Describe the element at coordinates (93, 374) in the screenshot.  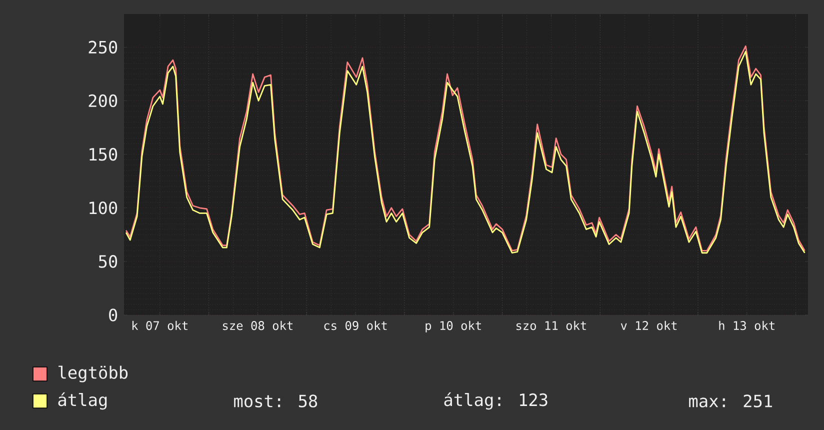
I see `legend-label: legtöbb` at that location.